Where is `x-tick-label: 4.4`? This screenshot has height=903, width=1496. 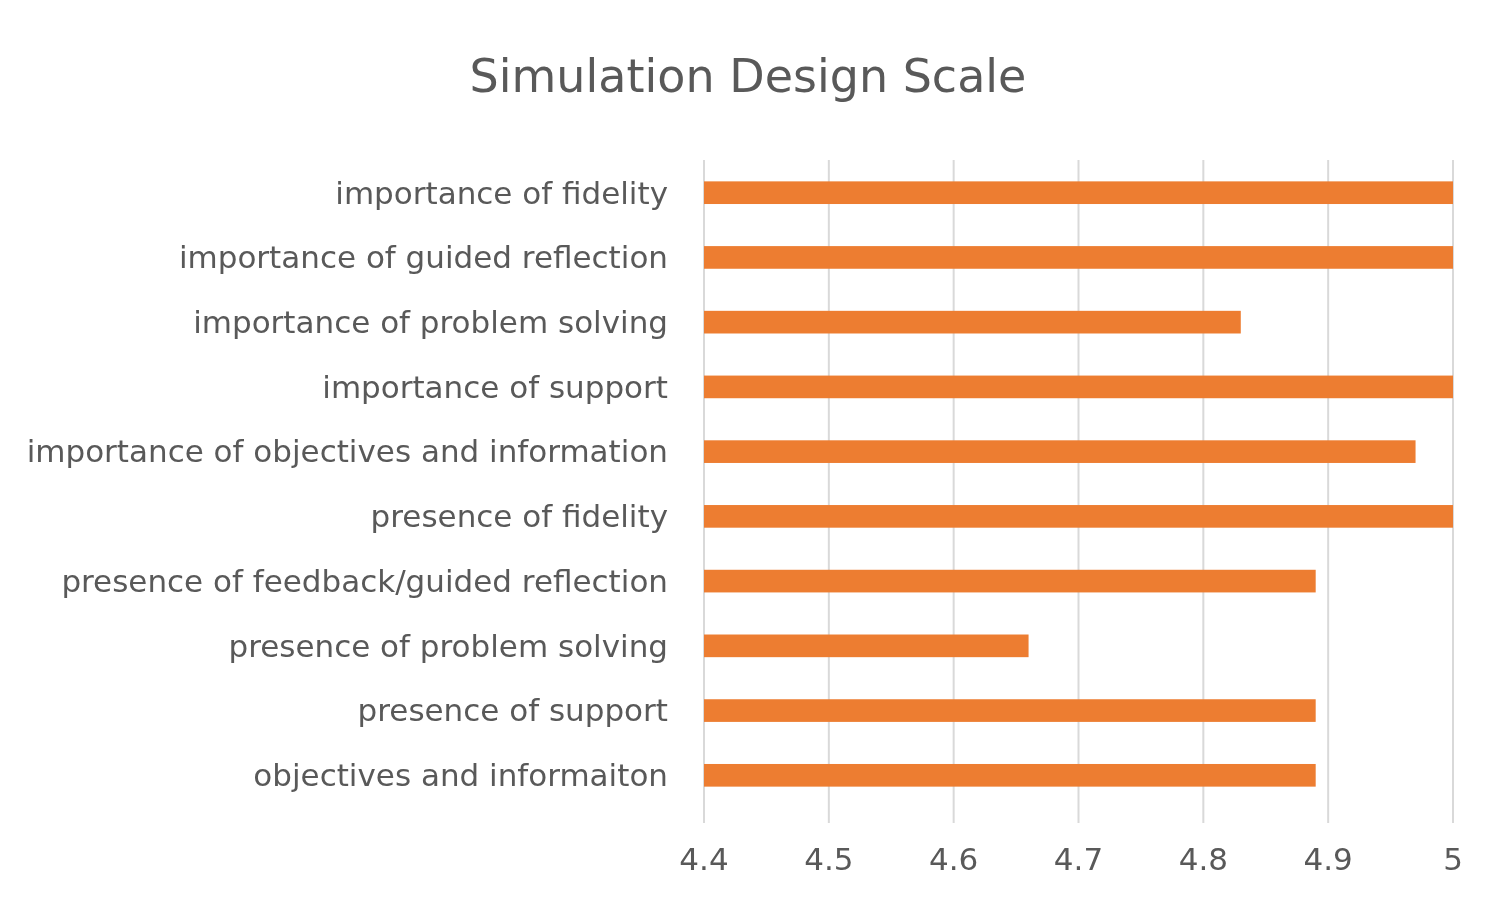 x-tick-label: 4.4 is located at coordinates (704, 859).